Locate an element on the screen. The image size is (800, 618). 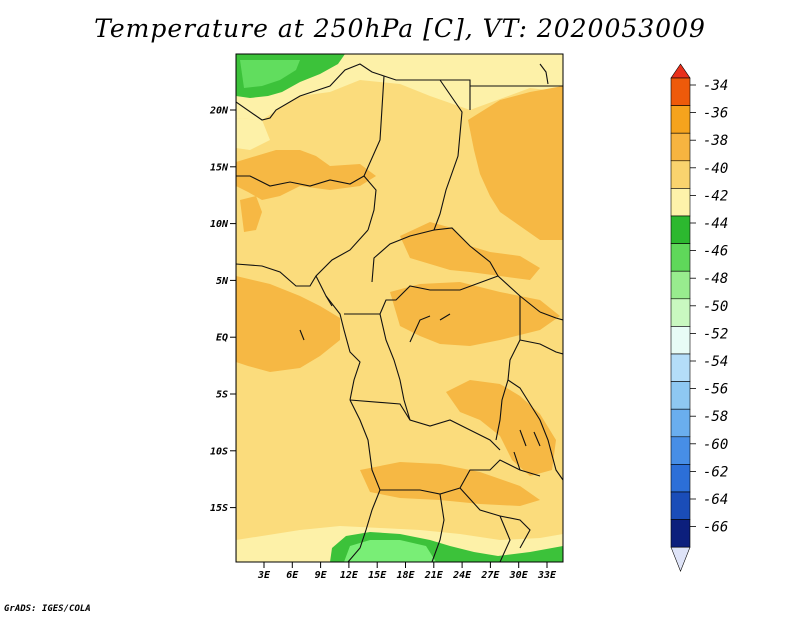
lat-label: 15S is located at coordinates (219, 508).